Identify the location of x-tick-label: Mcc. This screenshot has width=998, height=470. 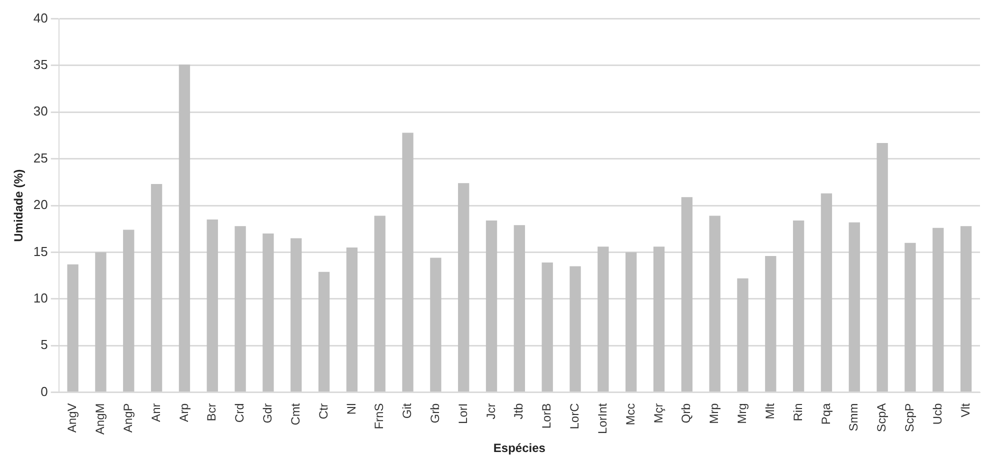
(630, 414).